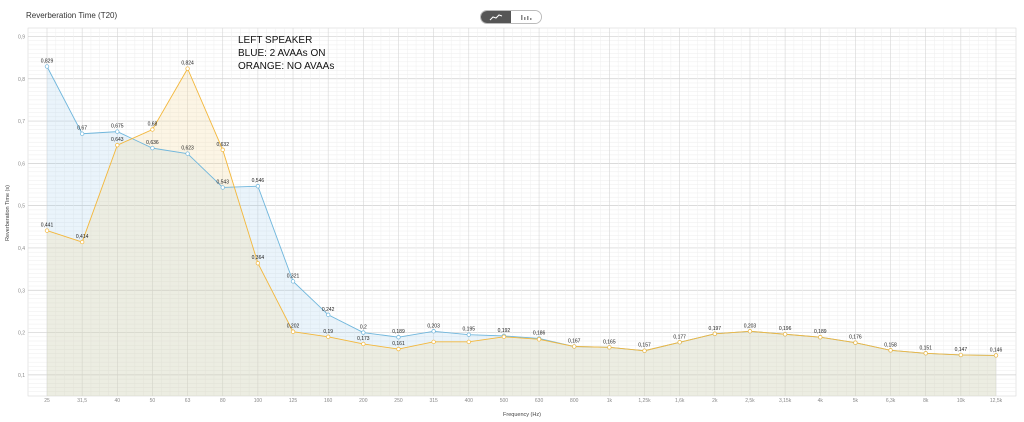  What do you see at coordinates (961, 401) in the screenshot?
I see `x-tick-label: 10k` at bounding box center [961, 401].